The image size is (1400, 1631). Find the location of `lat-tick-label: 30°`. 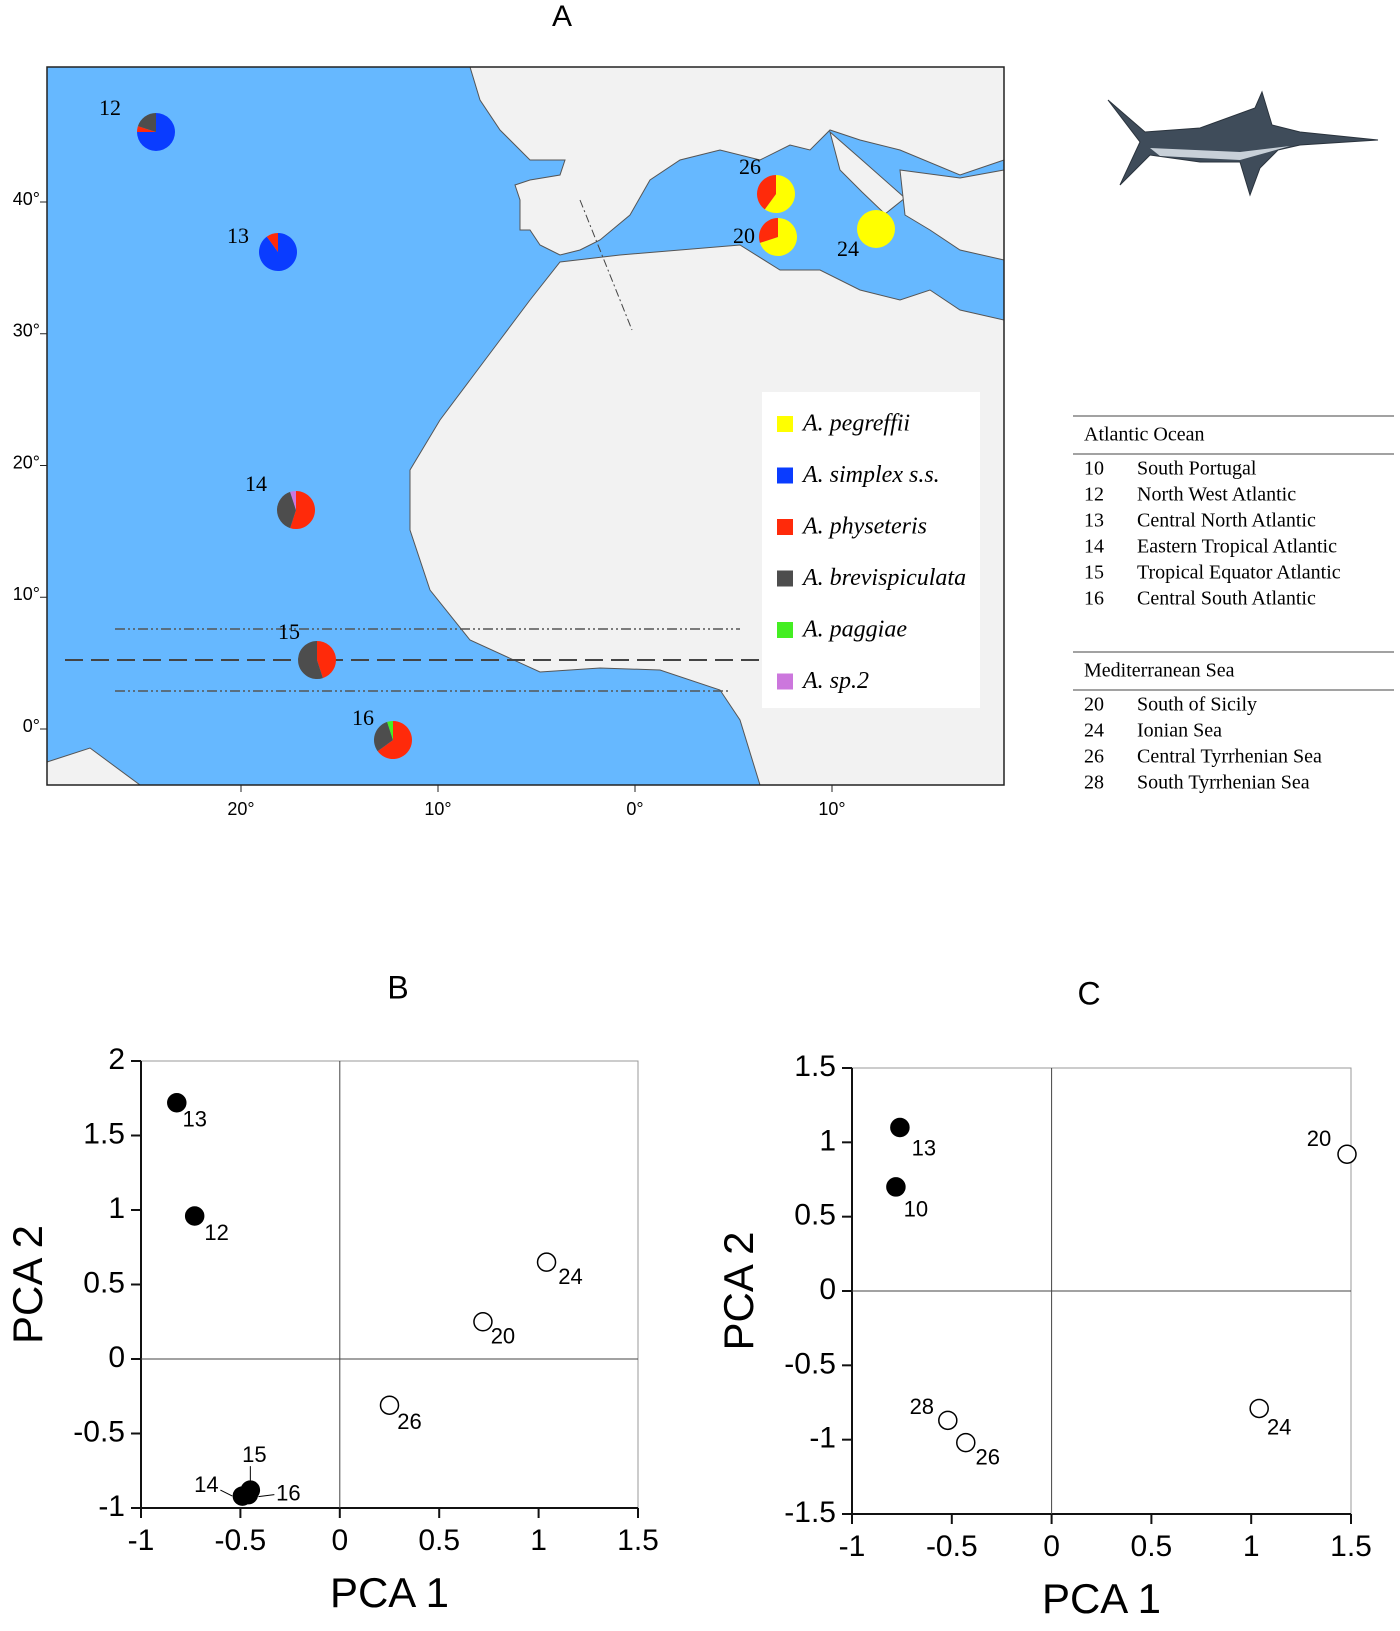

lat-tick-label: 30° is located at coordinates (26, 331).